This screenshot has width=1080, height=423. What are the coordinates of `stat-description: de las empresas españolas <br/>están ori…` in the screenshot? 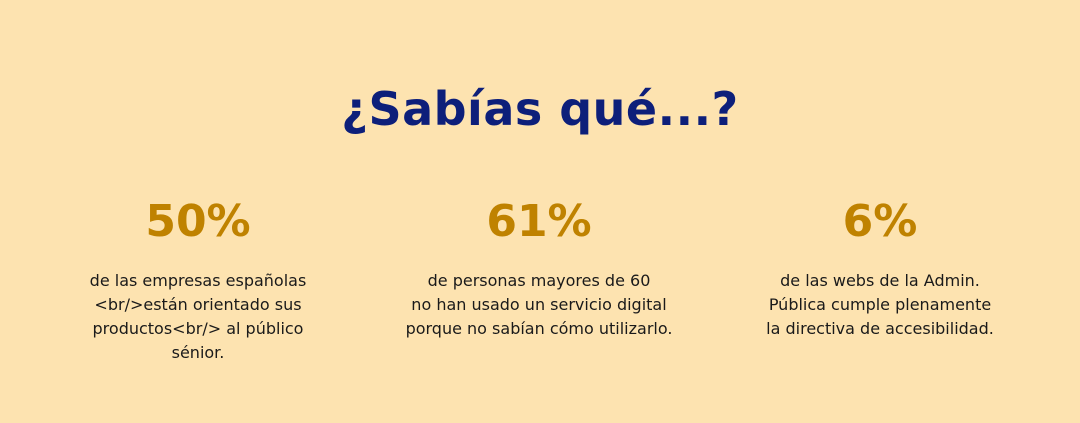 It's located at (198, 316).